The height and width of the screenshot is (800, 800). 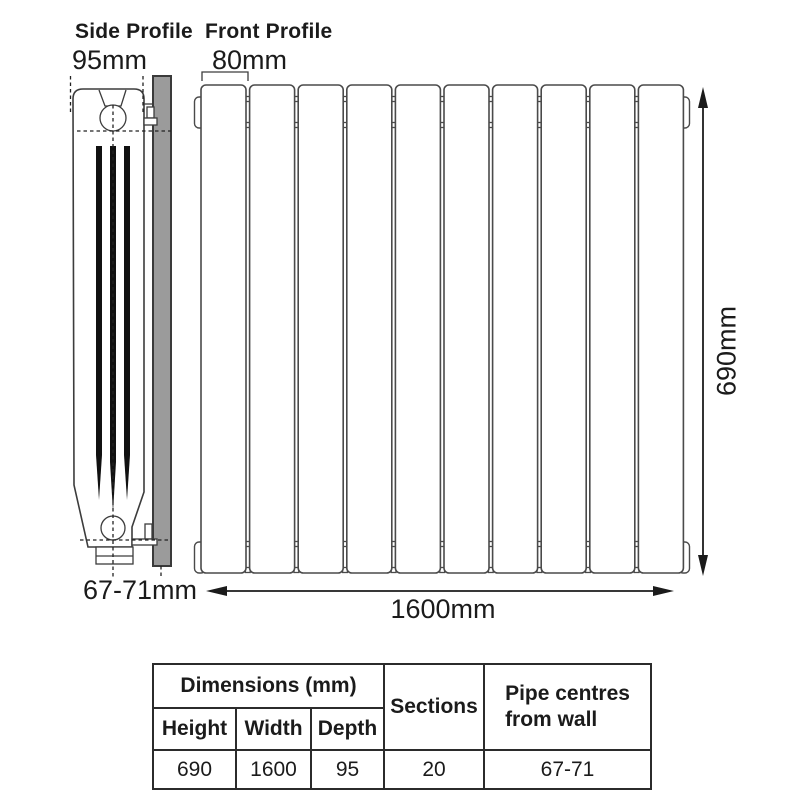 I want to click on bottom-bracket, so click(x=144, y=542).